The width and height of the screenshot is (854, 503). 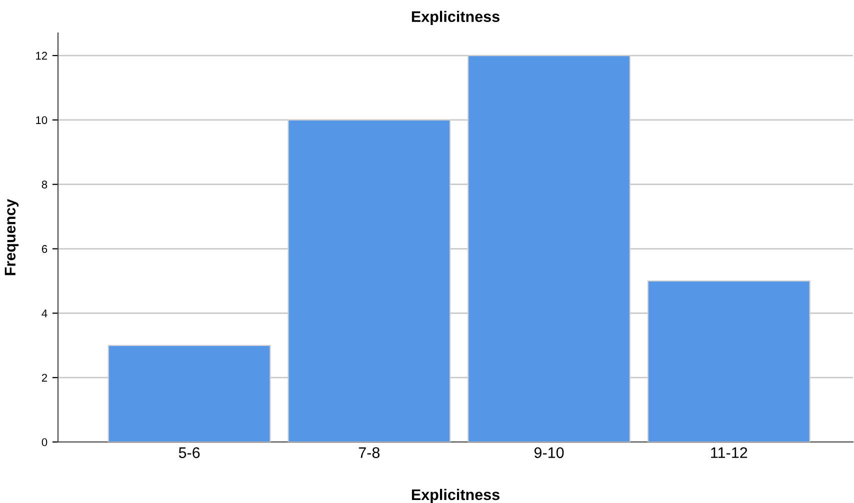 I want to click on y-tick-label: 10, so click(x=42, y=120).